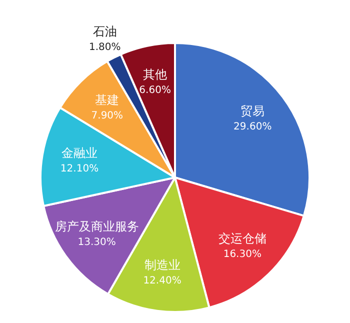  I want to click on slice-label: 房产及商业服务, so click(96, 226).